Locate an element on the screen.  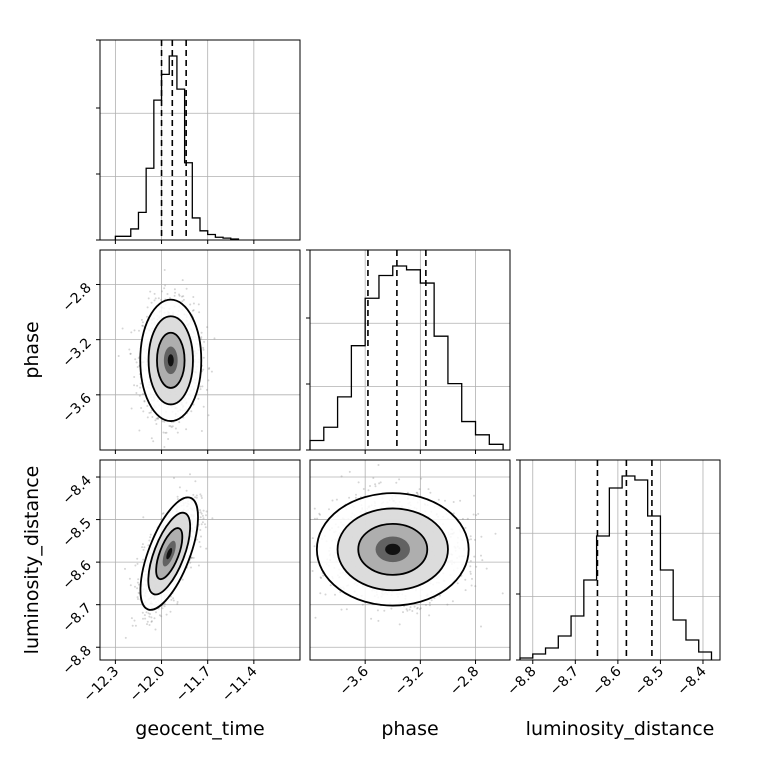
panel-phase-geocent_time: −3.6 −3.2 −2.8 is located at coordinates (180, 351).